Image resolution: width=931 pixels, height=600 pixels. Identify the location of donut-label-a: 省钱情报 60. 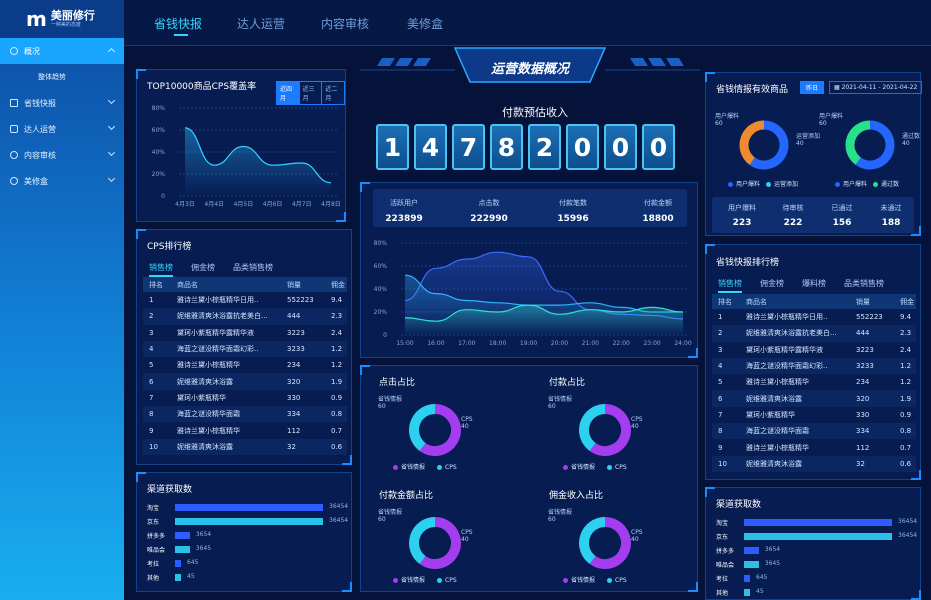
(390, 403).